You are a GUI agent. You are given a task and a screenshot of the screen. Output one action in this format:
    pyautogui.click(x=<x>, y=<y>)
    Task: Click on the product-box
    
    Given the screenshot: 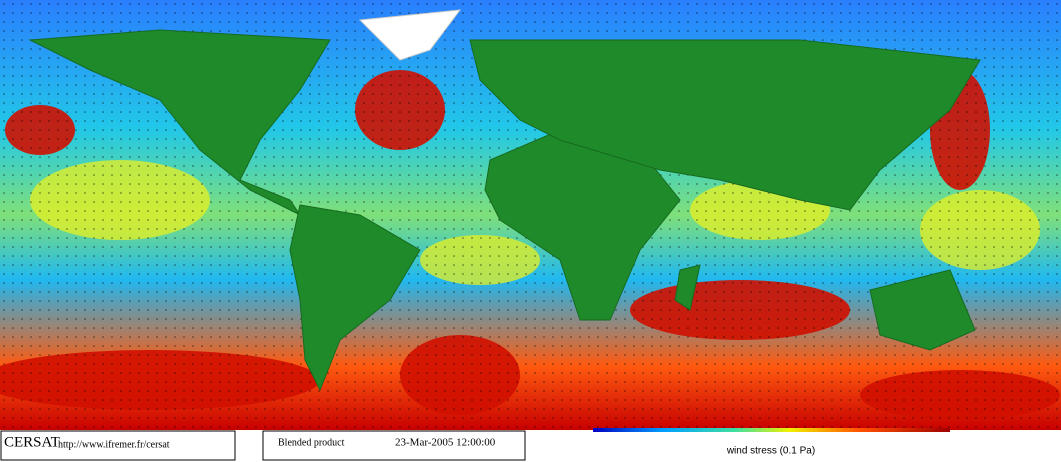 What is the action you would take?
    pyautogui.click(x=394, y=445)
    